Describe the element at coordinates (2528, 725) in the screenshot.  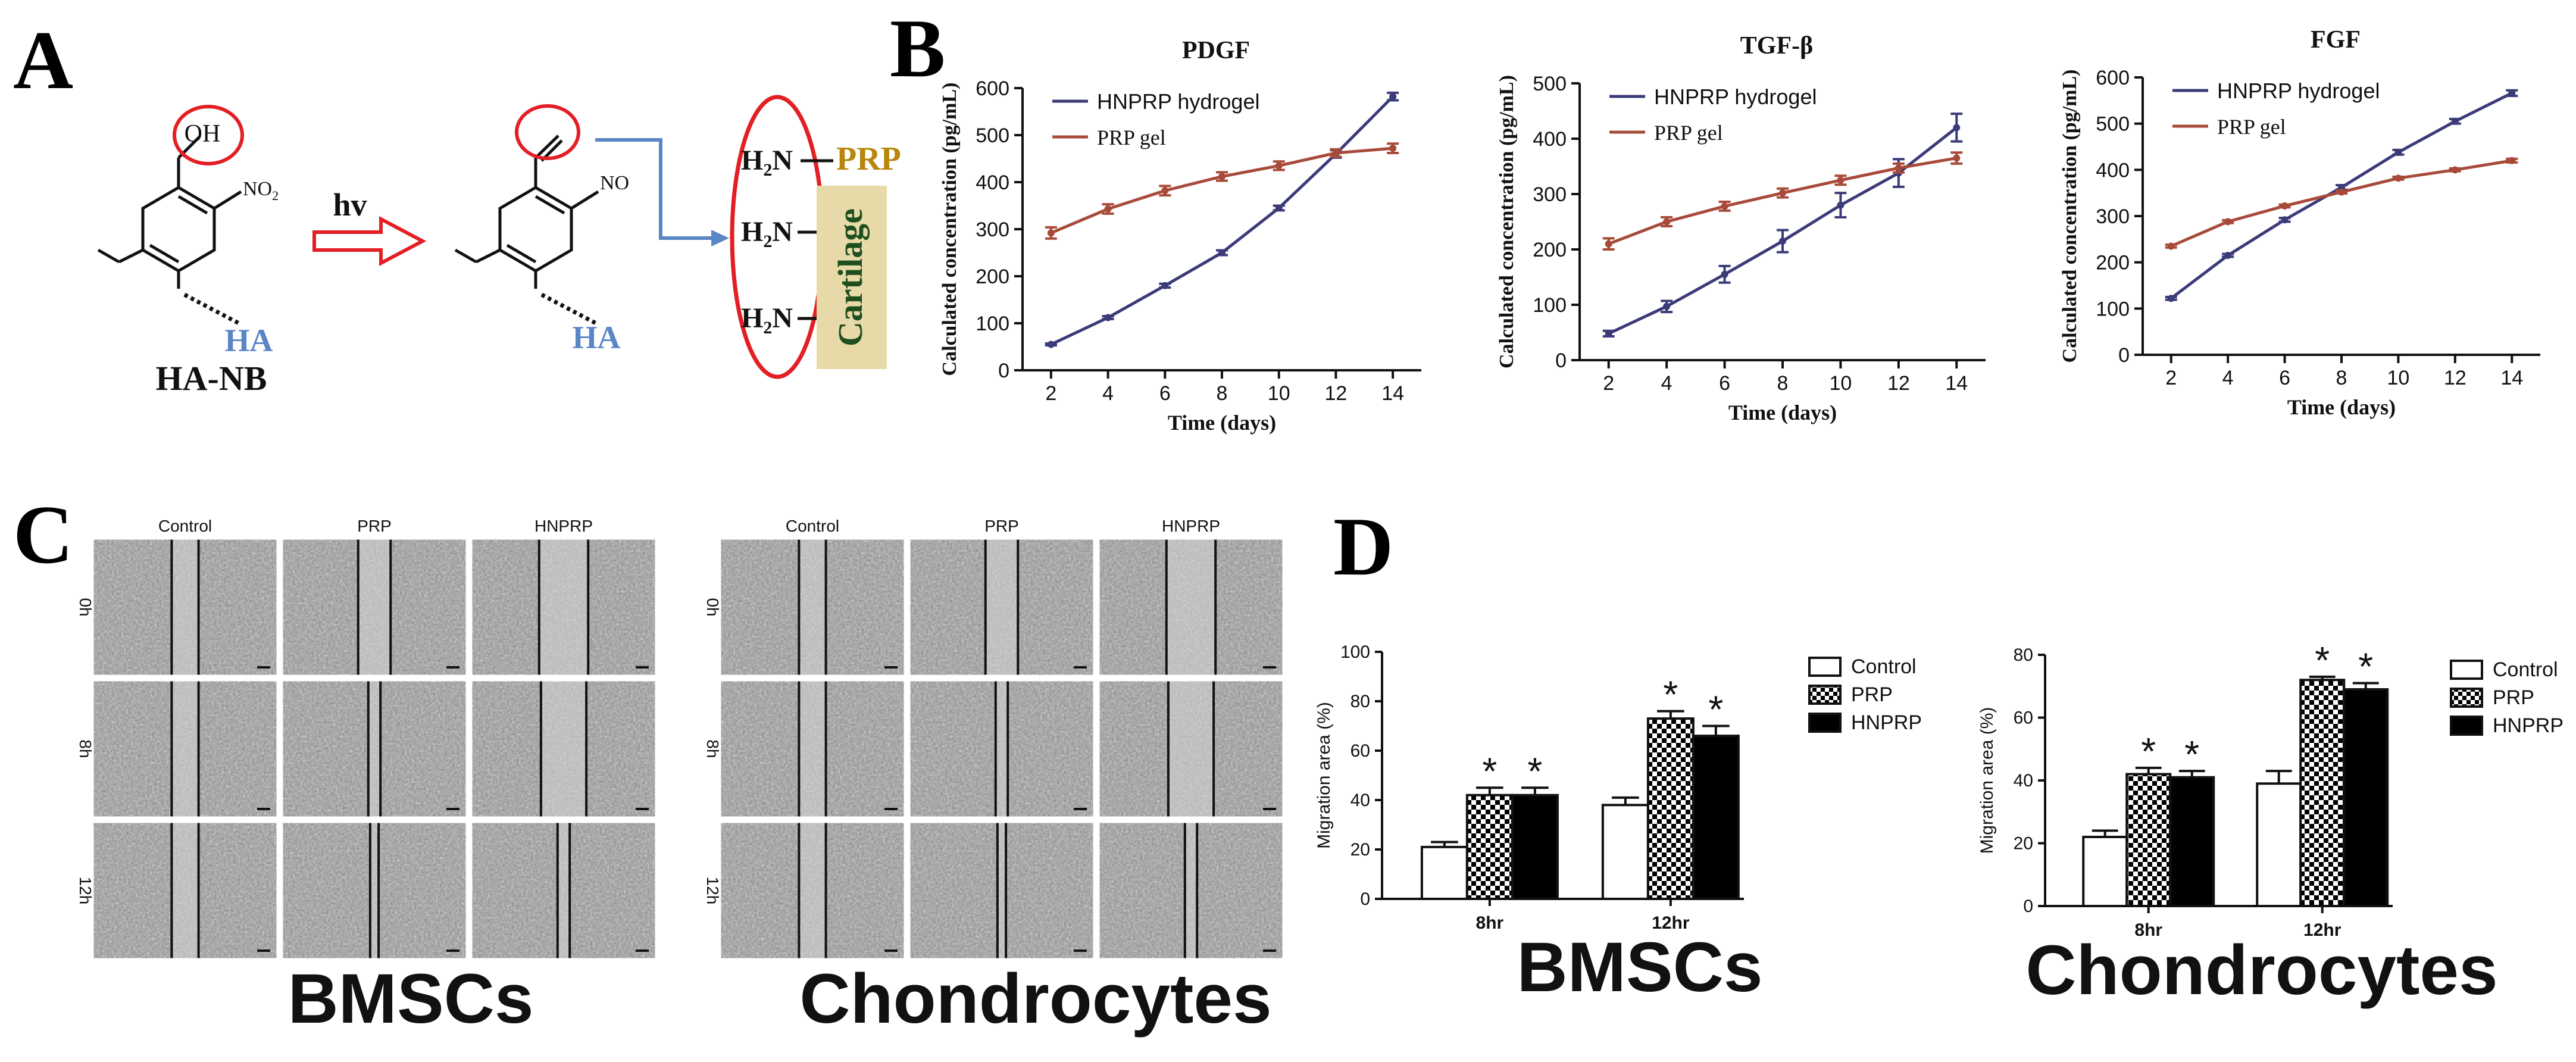
I see `legend-label: HNPRP` at that location.